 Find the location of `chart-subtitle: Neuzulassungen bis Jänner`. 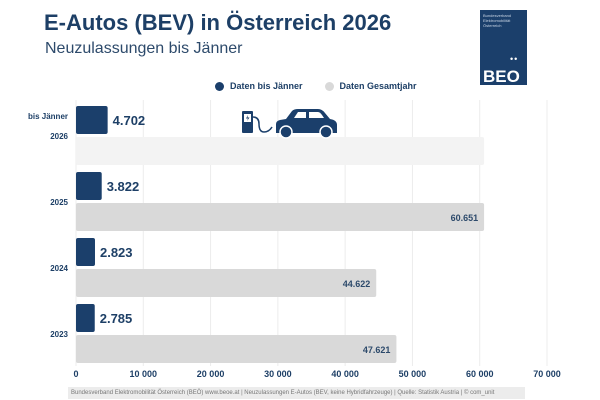

chart-subtitle: Neuzulassungen bis Jänner is located at coordinates (144, 48).